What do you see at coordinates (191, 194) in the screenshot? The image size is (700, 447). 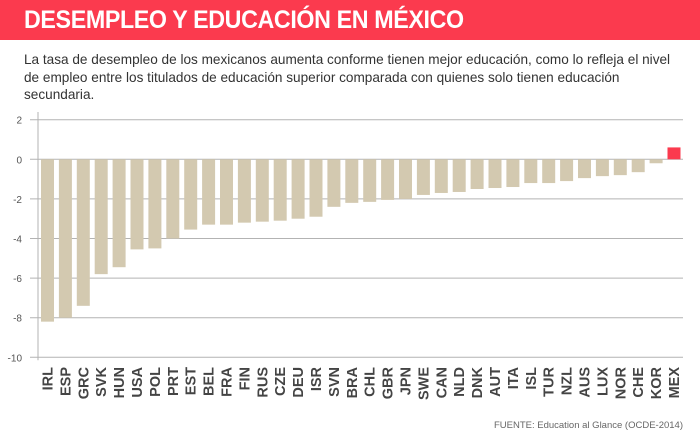 I see `bar-est` at bounding box center [191, 194].